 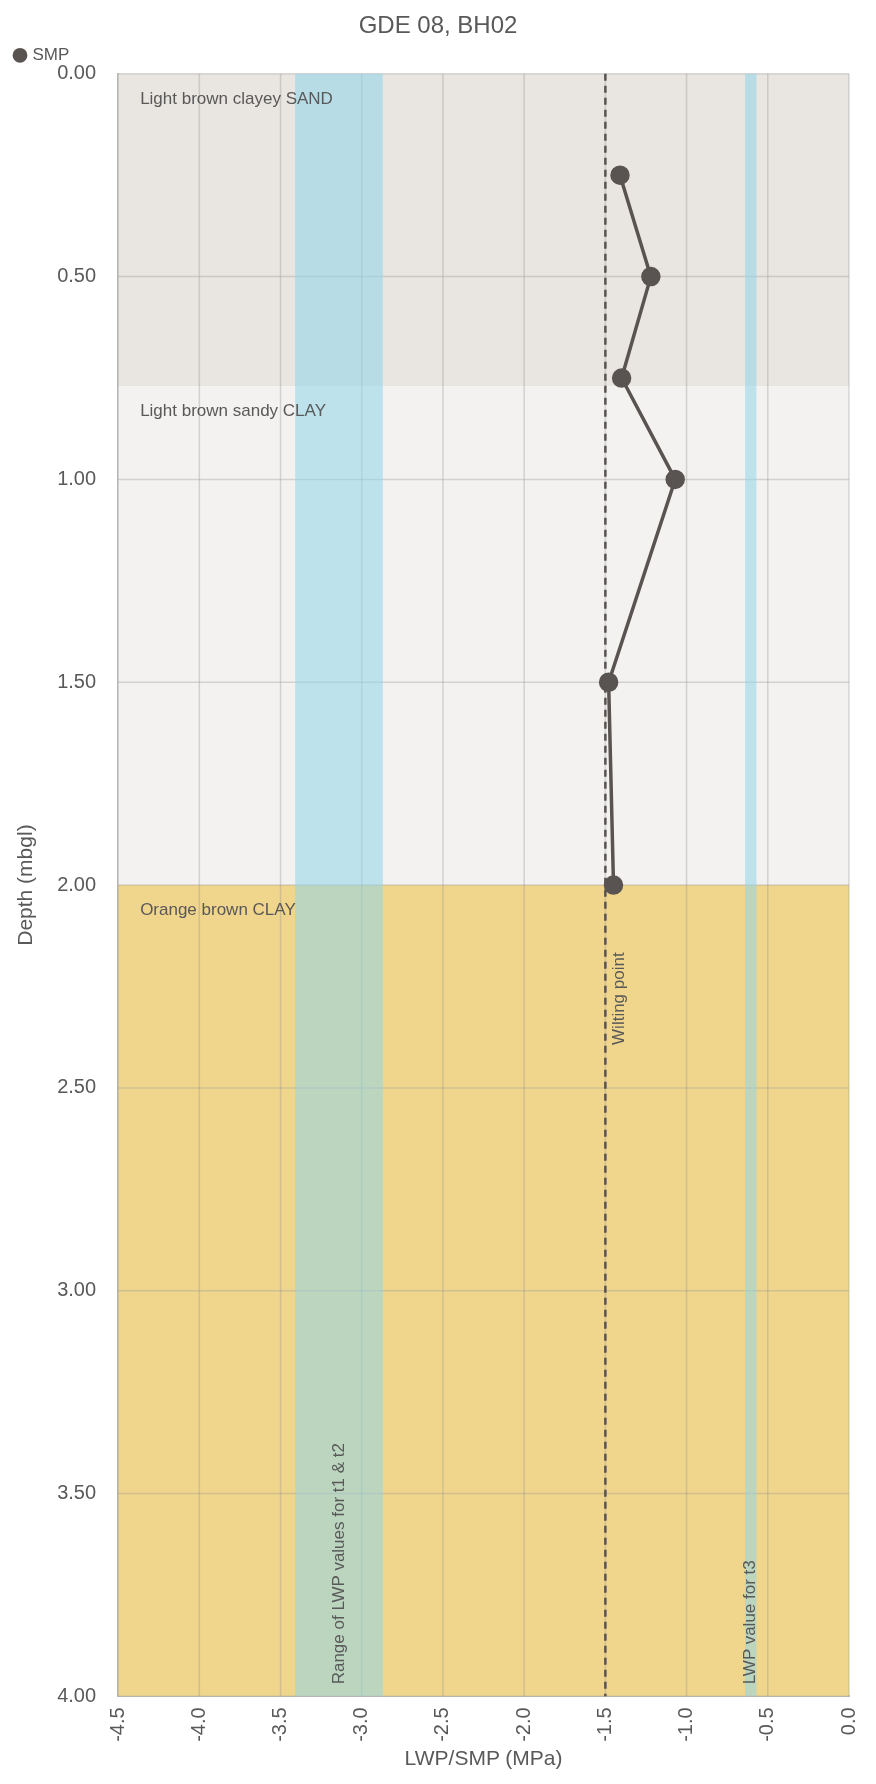 What do you see at coordinates (51, 54) in the screenshot?
I see `legend-label: SMP` at bounding box center [51, 54].